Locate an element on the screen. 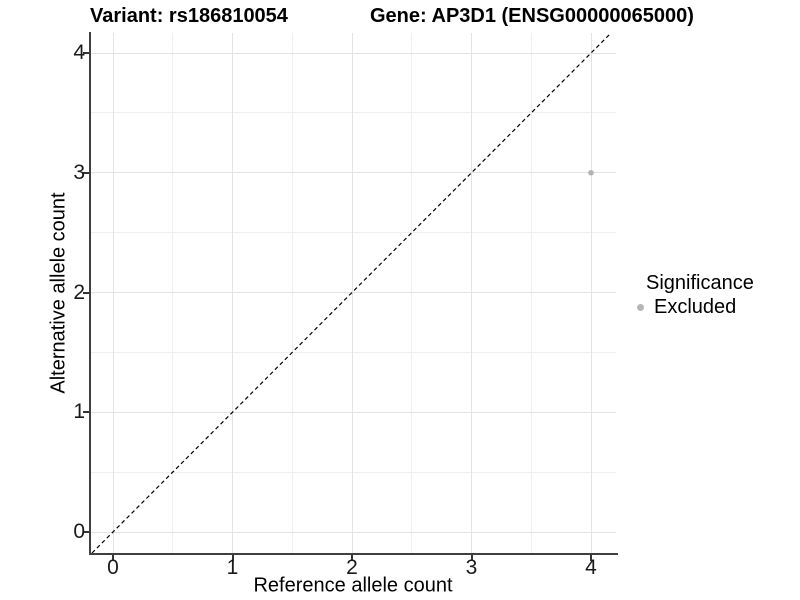  x-tick-label: 0 is located at coordinates (113, 567).